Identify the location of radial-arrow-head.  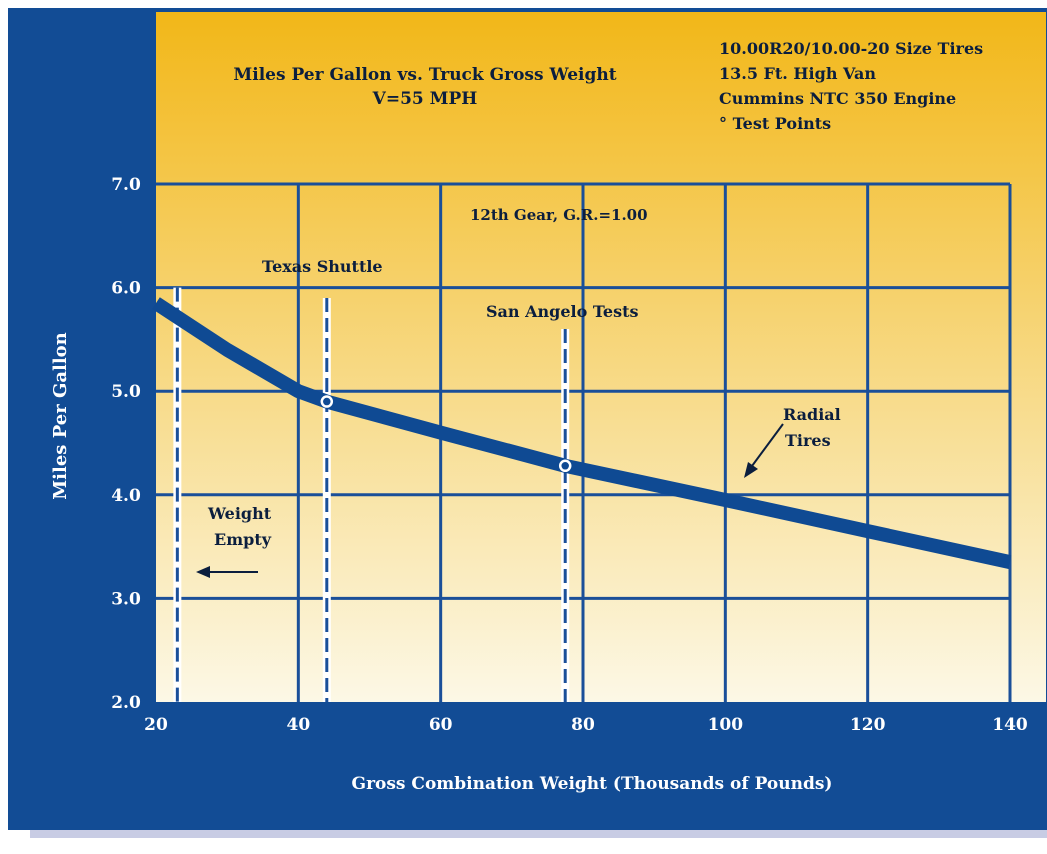
(751, 470).